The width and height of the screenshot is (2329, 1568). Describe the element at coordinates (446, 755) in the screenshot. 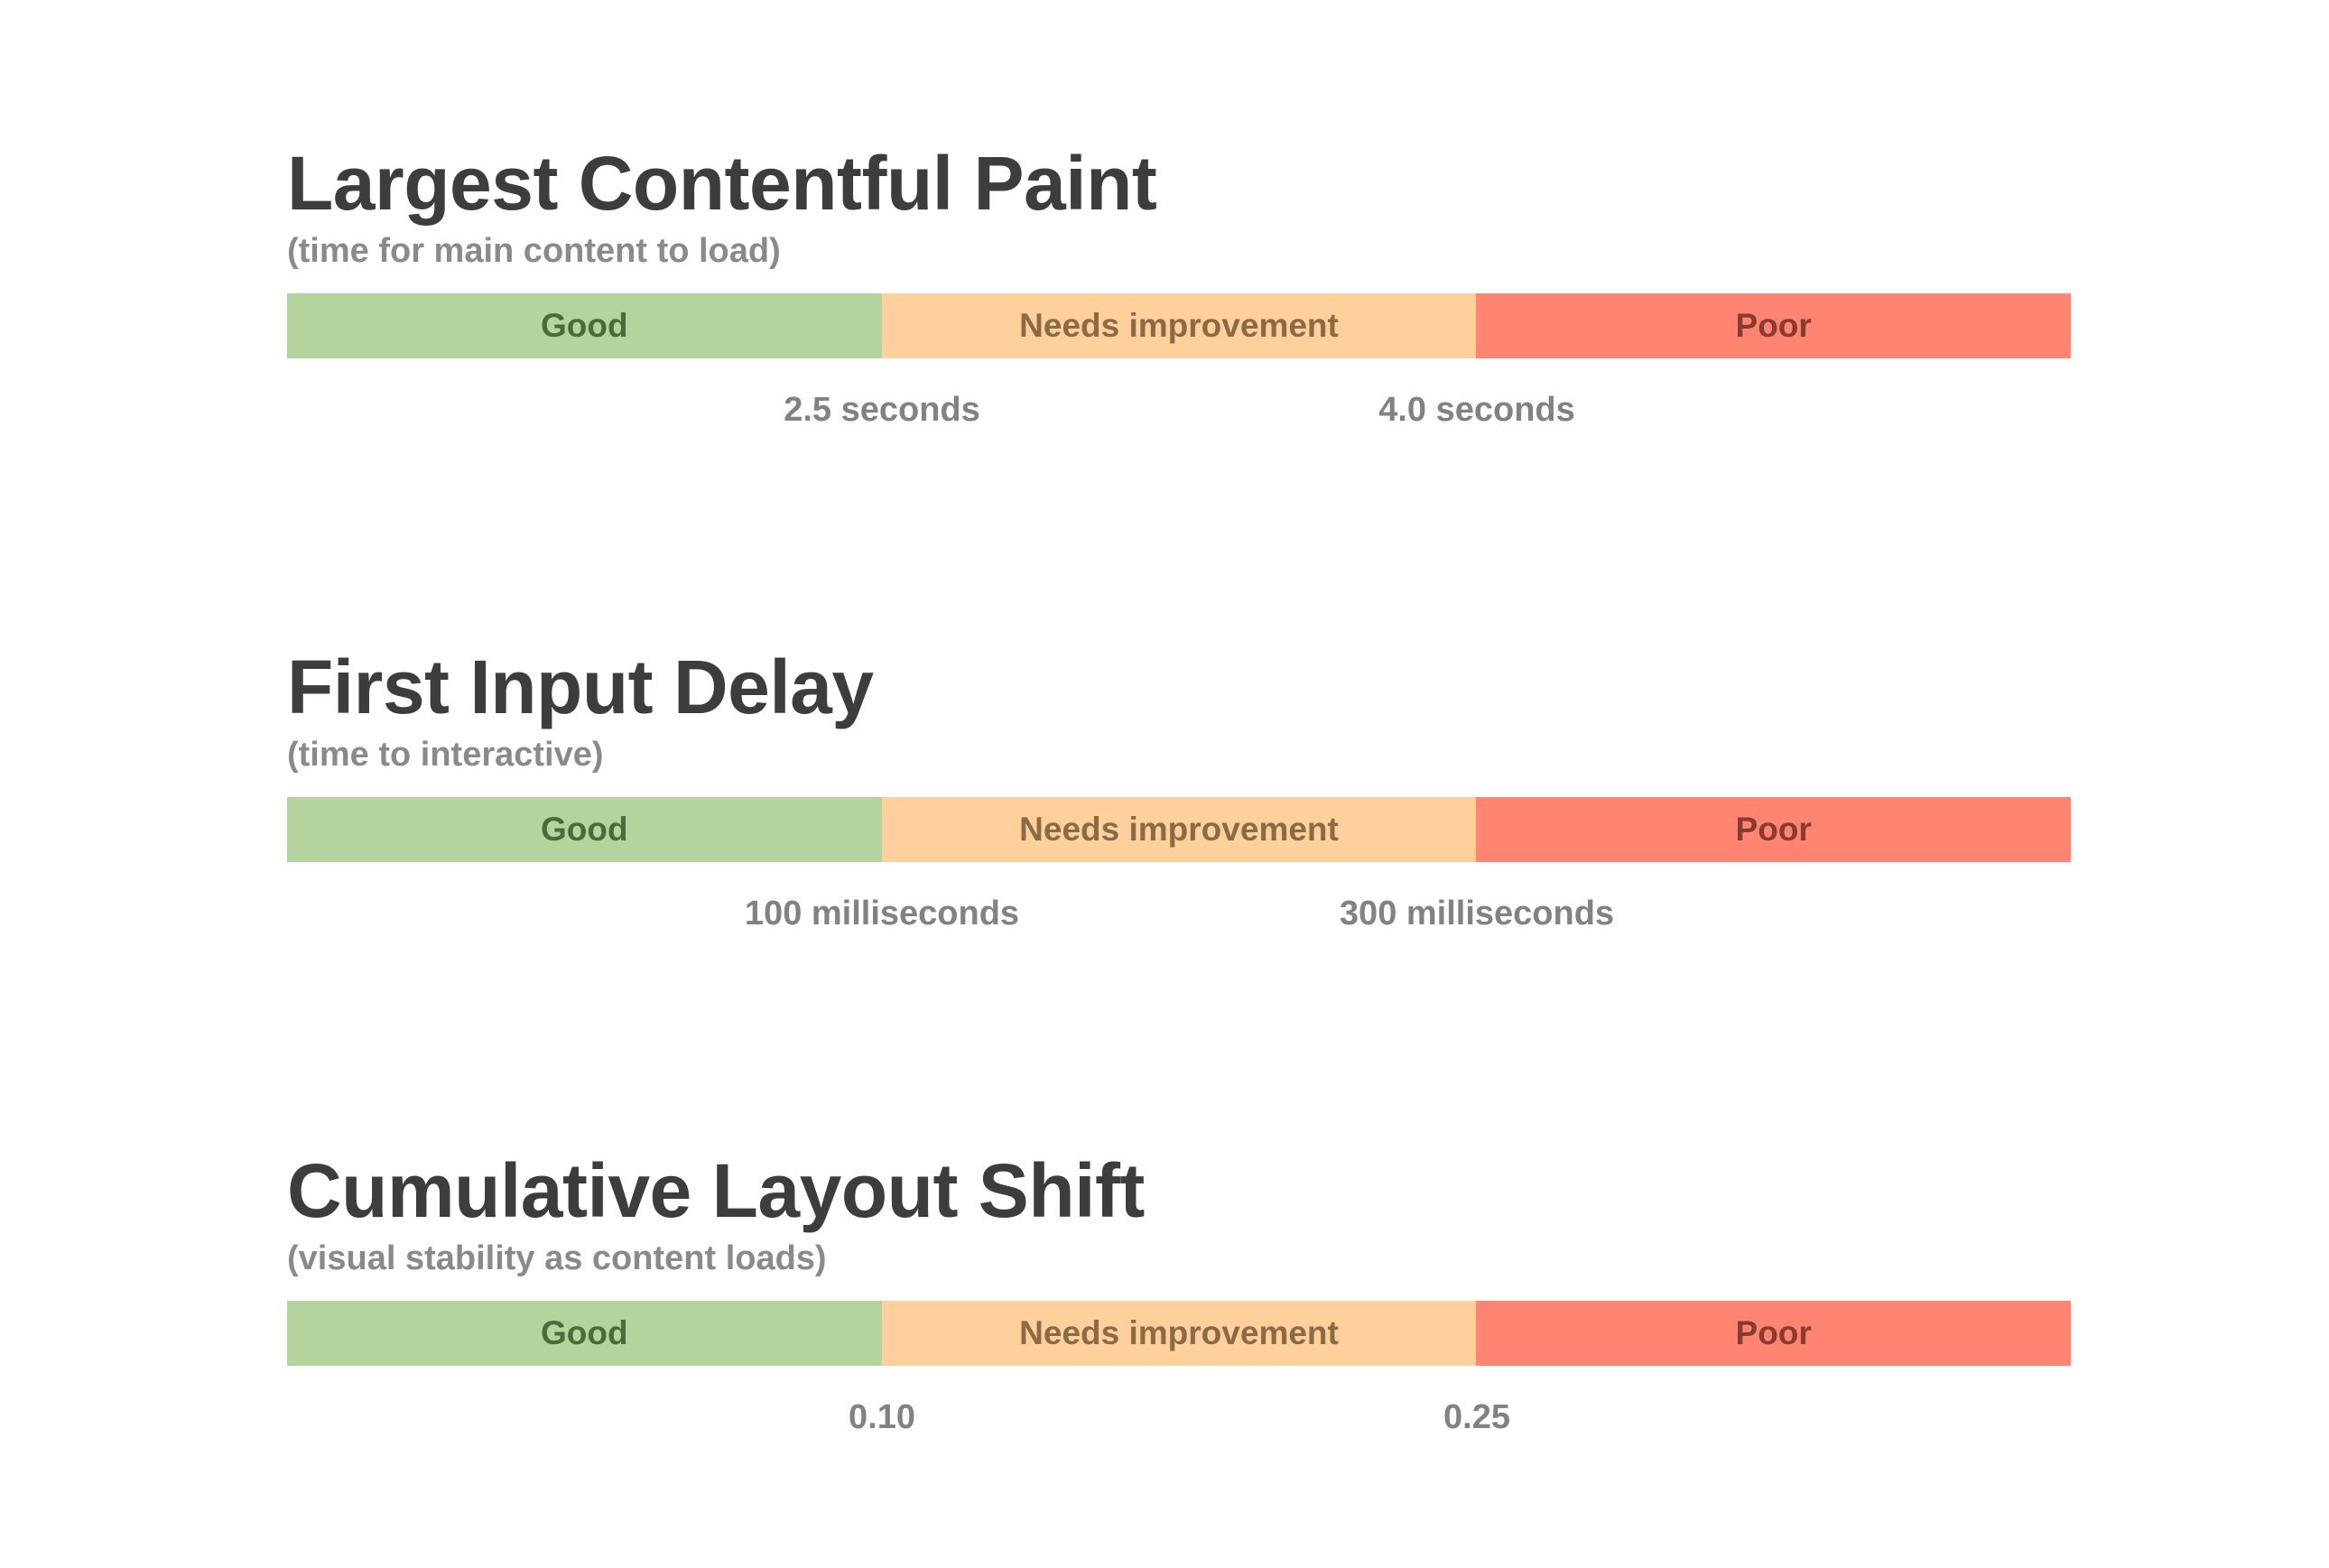

I see `metric-subtitle: (time to interactive)` at that location.